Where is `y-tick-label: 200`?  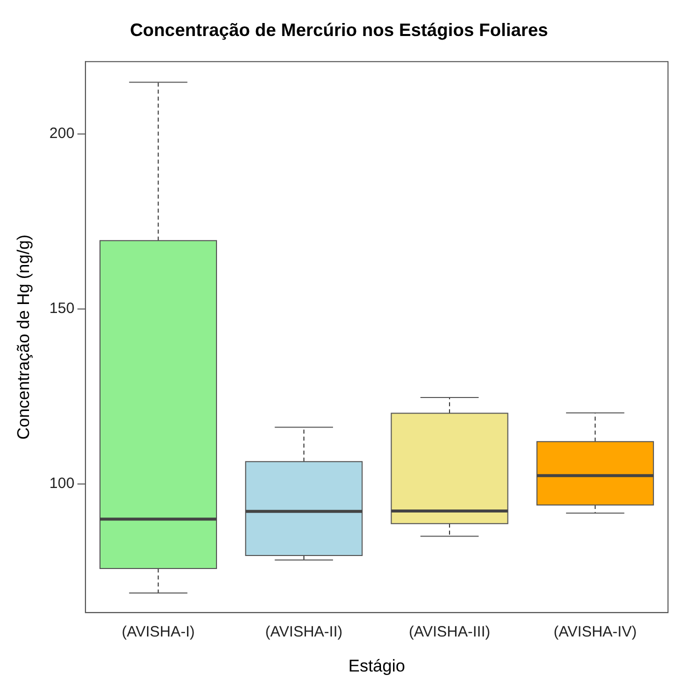
y-tick-label: 200 is located at coordinates (61, 133).